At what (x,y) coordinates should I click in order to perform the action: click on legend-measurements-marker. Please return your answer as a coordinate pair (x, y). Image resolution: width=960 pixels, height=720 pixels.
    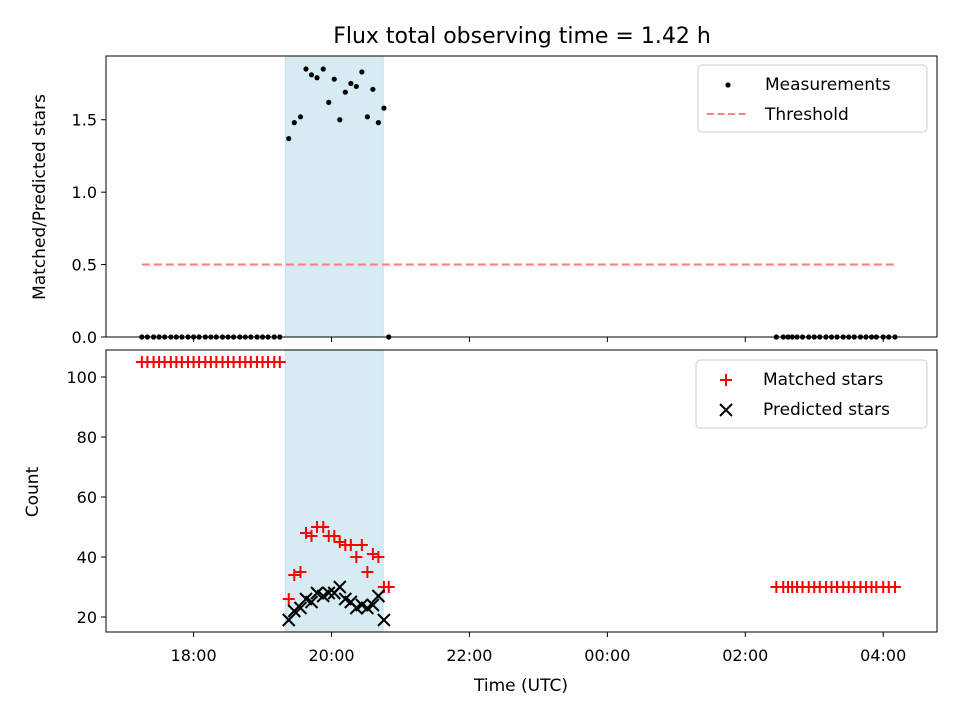
    Looking at the image, I should click on (728, 85).